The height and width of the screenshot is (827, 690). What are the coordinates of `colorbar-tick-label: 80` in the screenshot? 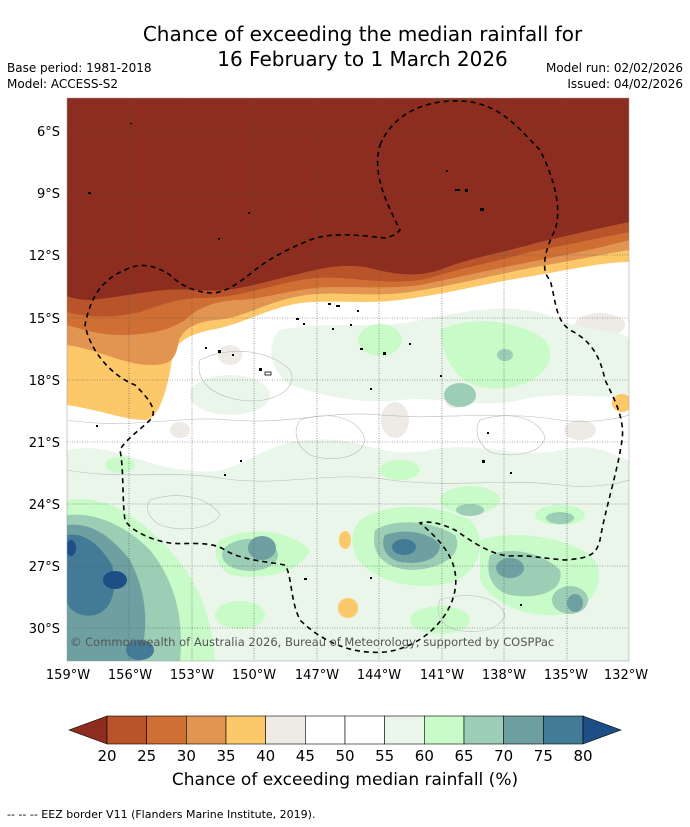 It's located at (582, 756).